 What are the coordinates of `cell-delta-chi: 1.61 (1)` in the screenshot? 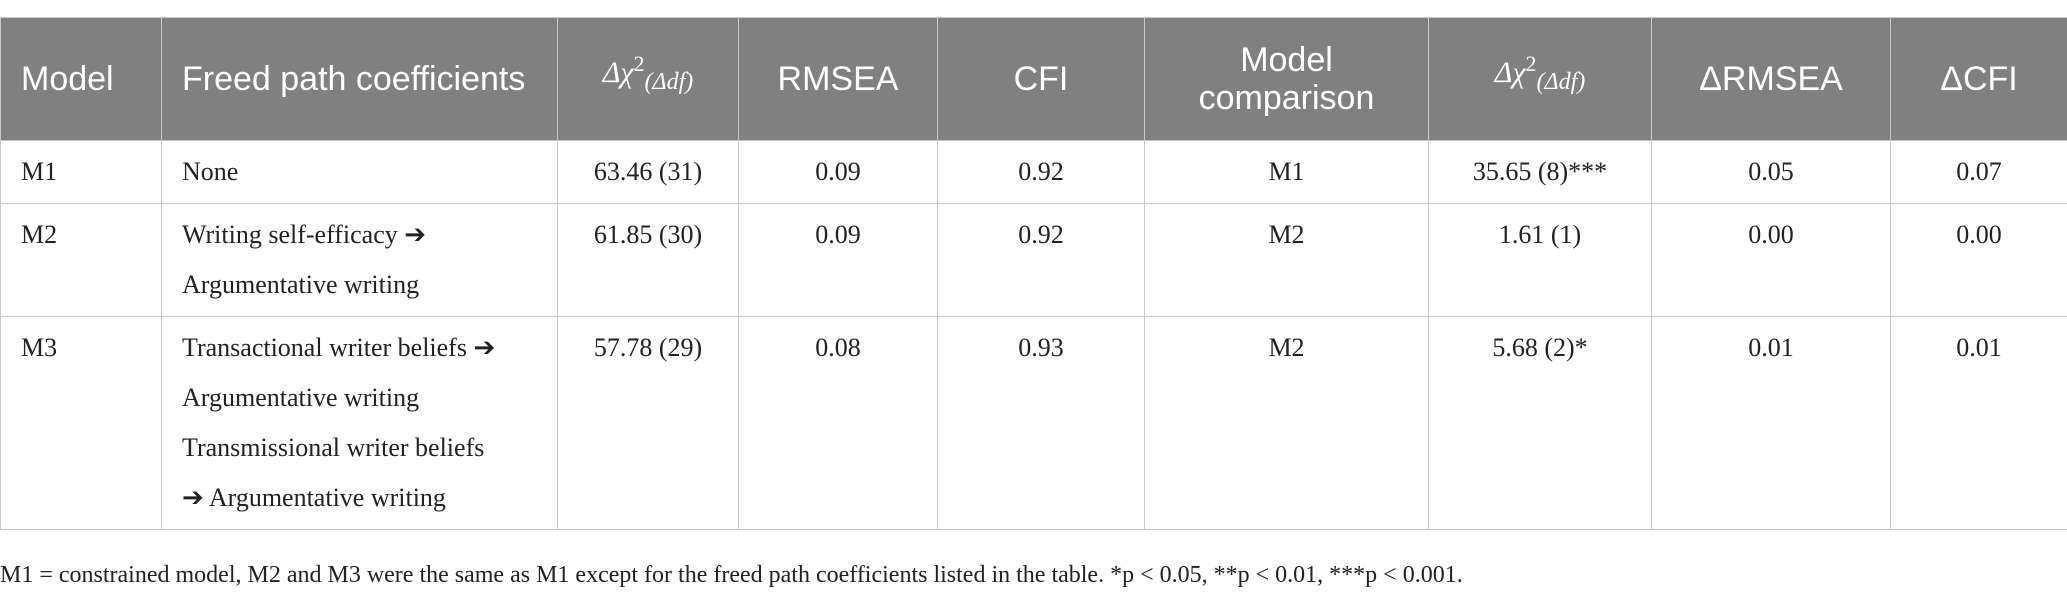 It's located at (1540, 260).